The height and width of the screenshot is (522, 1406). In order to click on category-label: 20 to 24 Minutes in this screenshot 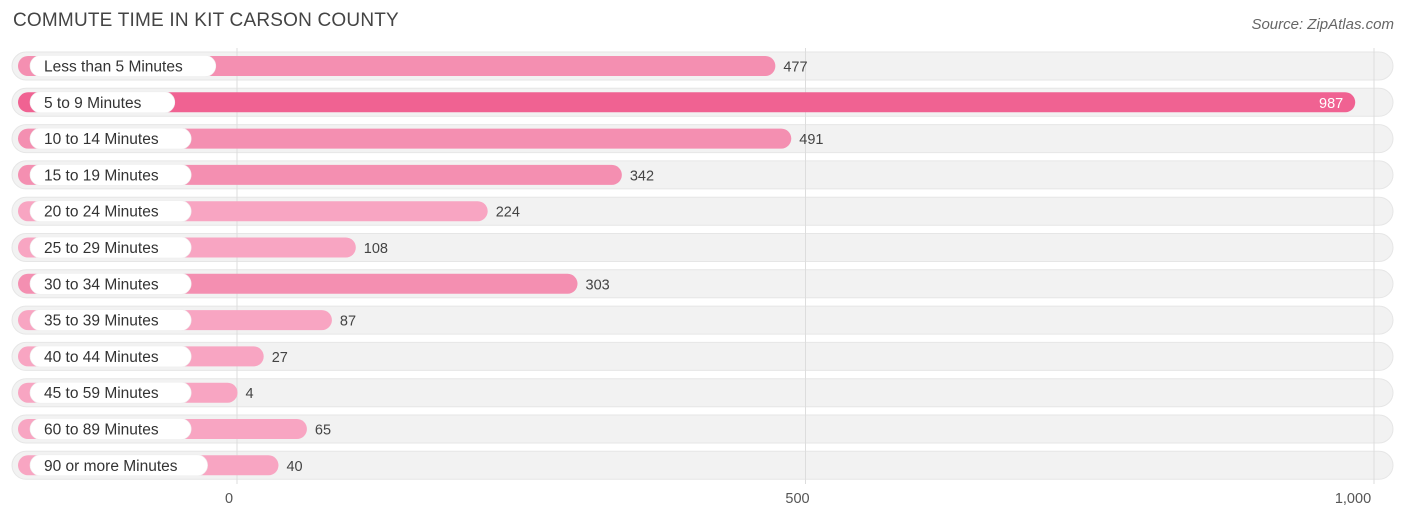, I will do `click(101, 212)`.